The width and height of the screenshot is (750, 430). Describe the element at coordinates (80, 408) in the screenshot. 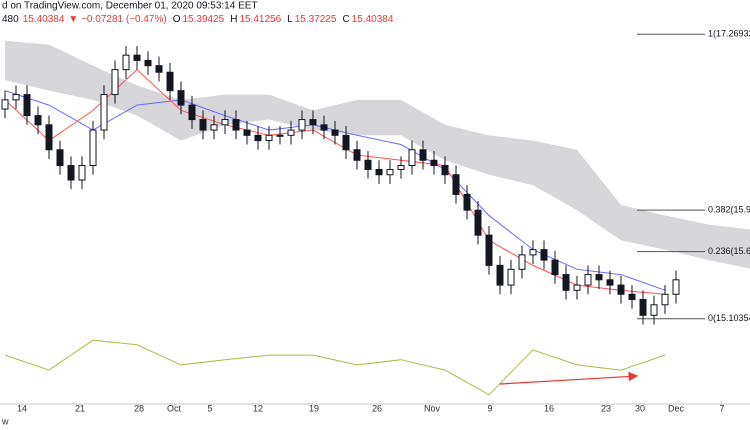

I see `x-tick-label: 21` at that location.